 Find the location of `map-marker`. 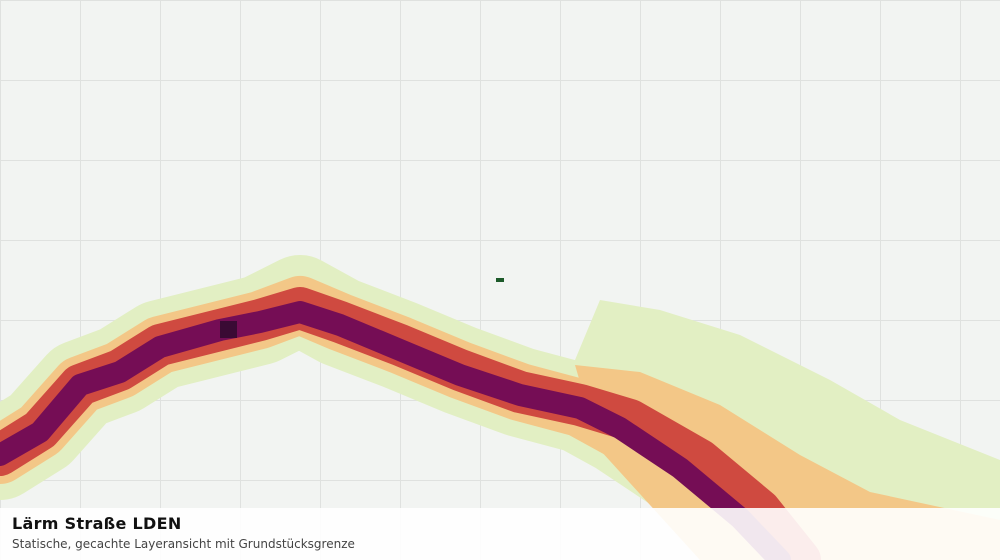

map-marker is located at coordinates (500, 280).